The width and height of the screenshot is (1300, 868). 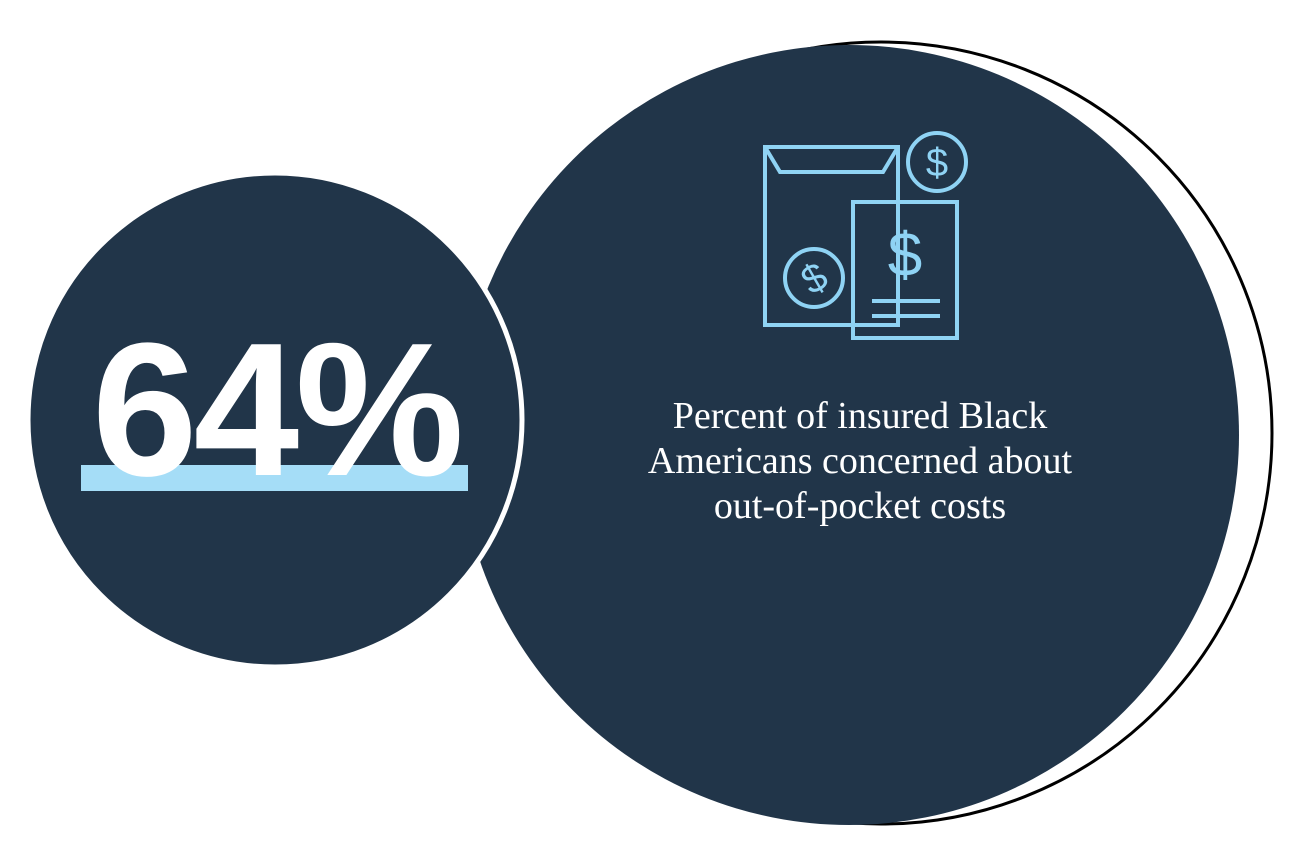 I want to click on document, so click(x=905, y=270).